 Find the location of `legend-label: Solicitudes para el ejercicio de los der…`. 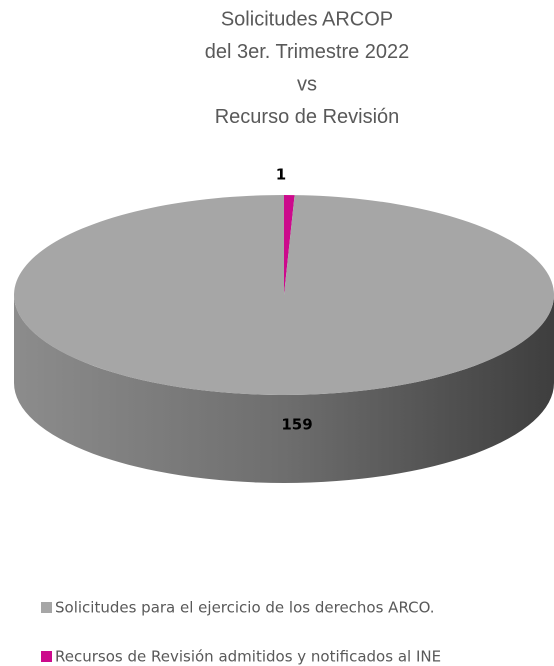

legend-label: Solicitudes para el ejercicio de los der… is located at coordinates (245, 608).